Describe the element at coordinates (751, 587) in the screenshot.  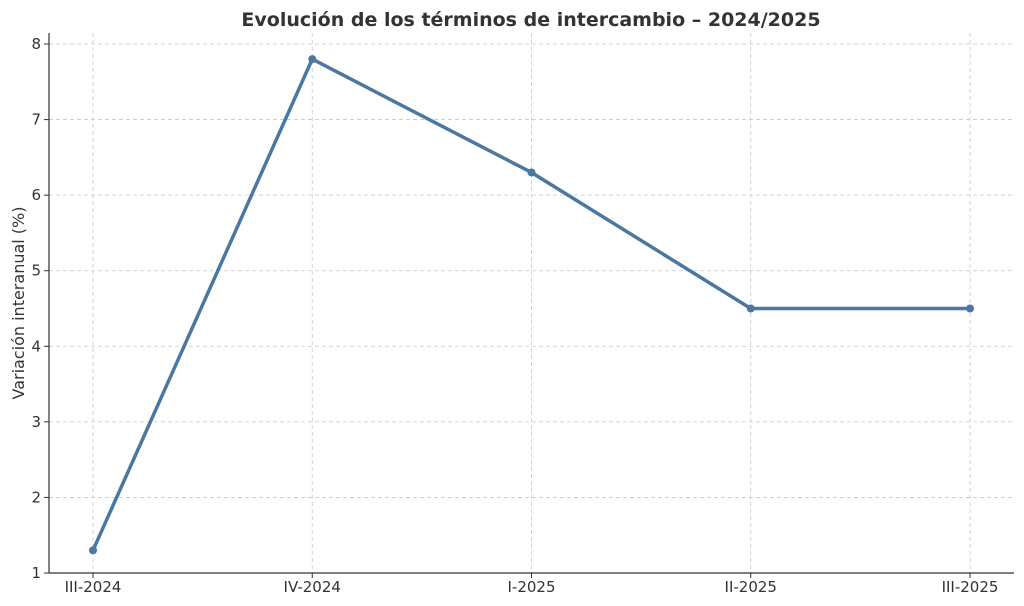
I see `x-tick-label: II-2025` at that location.